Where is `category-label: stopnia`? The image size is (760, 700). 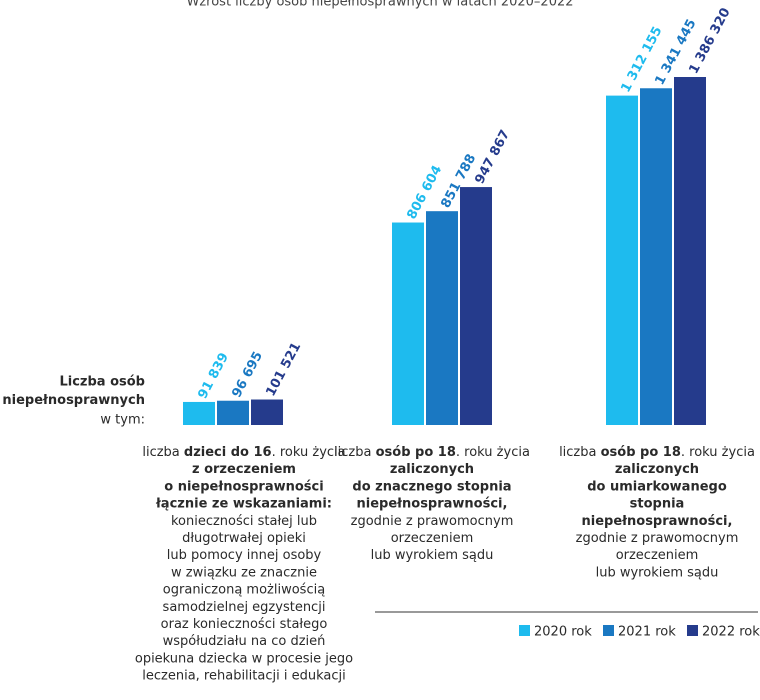
category-label: stopnia is located at coordinates (657, 503).